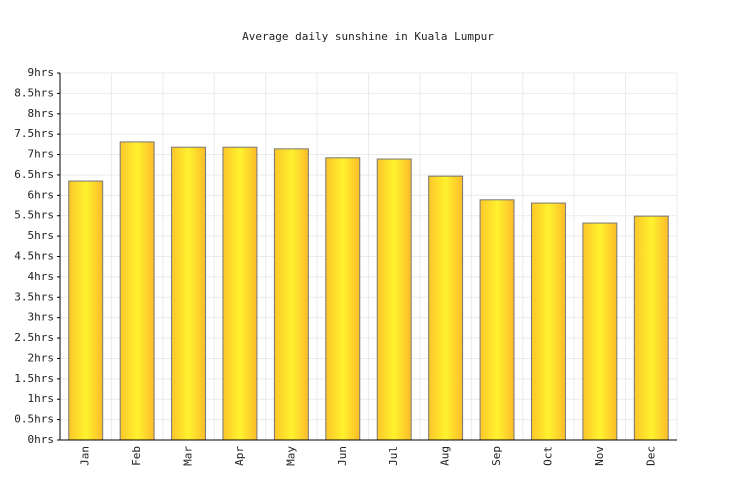  I want to click on x-tick-label: Aug, so click(445, 456).